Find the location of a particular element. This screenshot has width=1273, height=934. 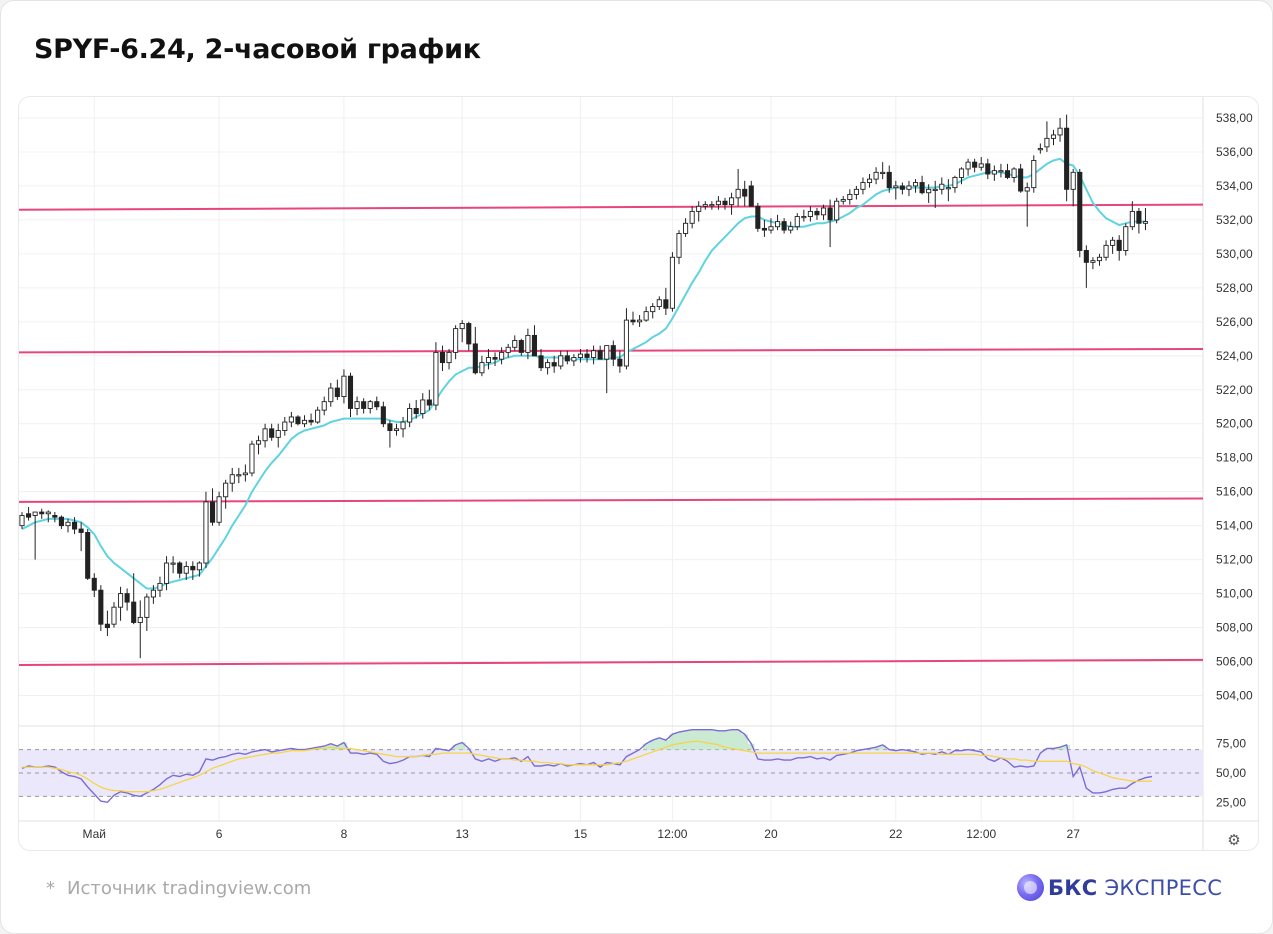

price-tick-label: 532,00 is located at coordinates (1234, 220).